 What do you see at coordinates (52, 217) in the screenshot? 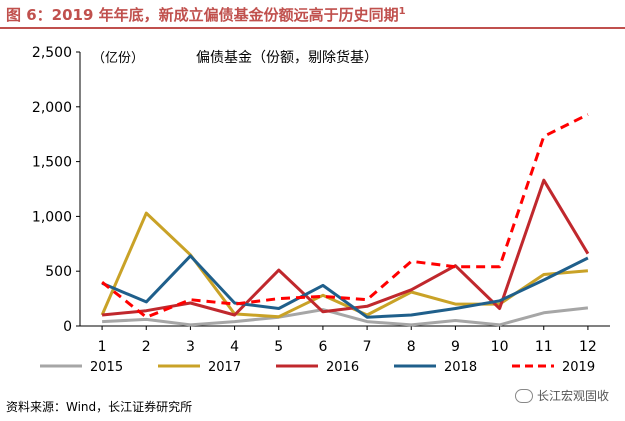
I see `y-tick-label: 1,000` at bounding box center [52, 217].